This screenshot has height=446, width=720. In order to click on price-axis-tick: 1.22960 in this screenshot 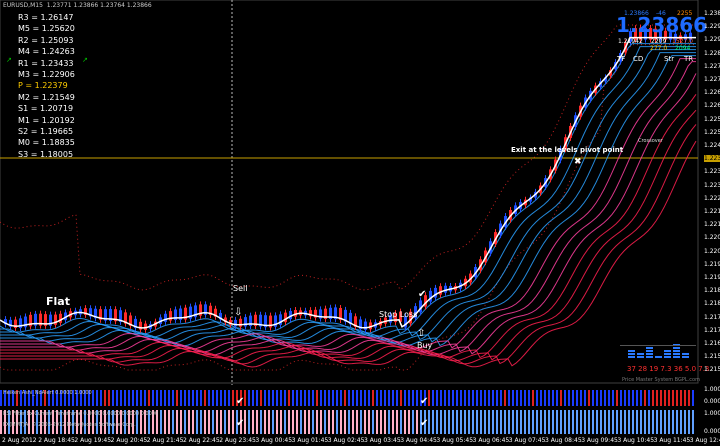, I will do `click(712, 27)`.